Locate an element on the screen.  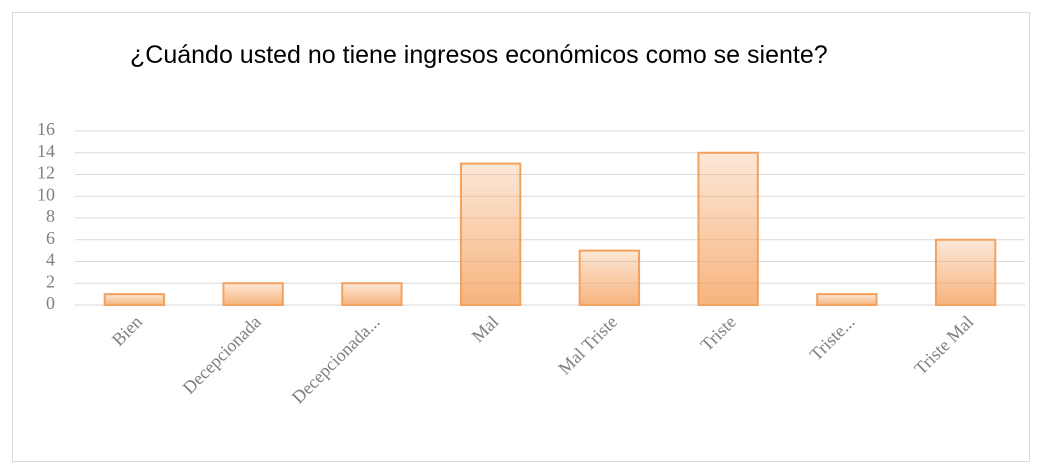
y-tick-label: 2 is located at coordinates (50, 281).